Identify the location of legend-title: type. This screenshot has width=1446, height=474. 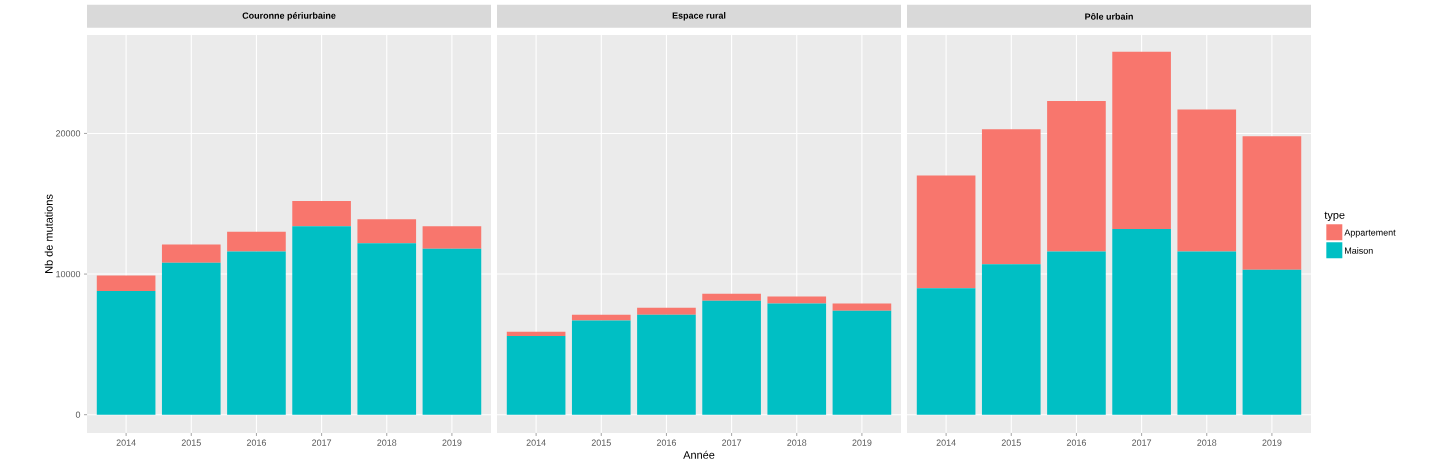
(1334, 216).